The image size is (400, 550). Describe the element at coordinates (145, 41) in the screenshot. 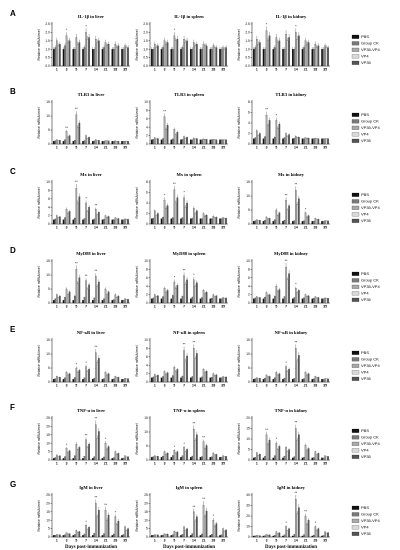

I see `y-tick-label: 1.5` at that location.